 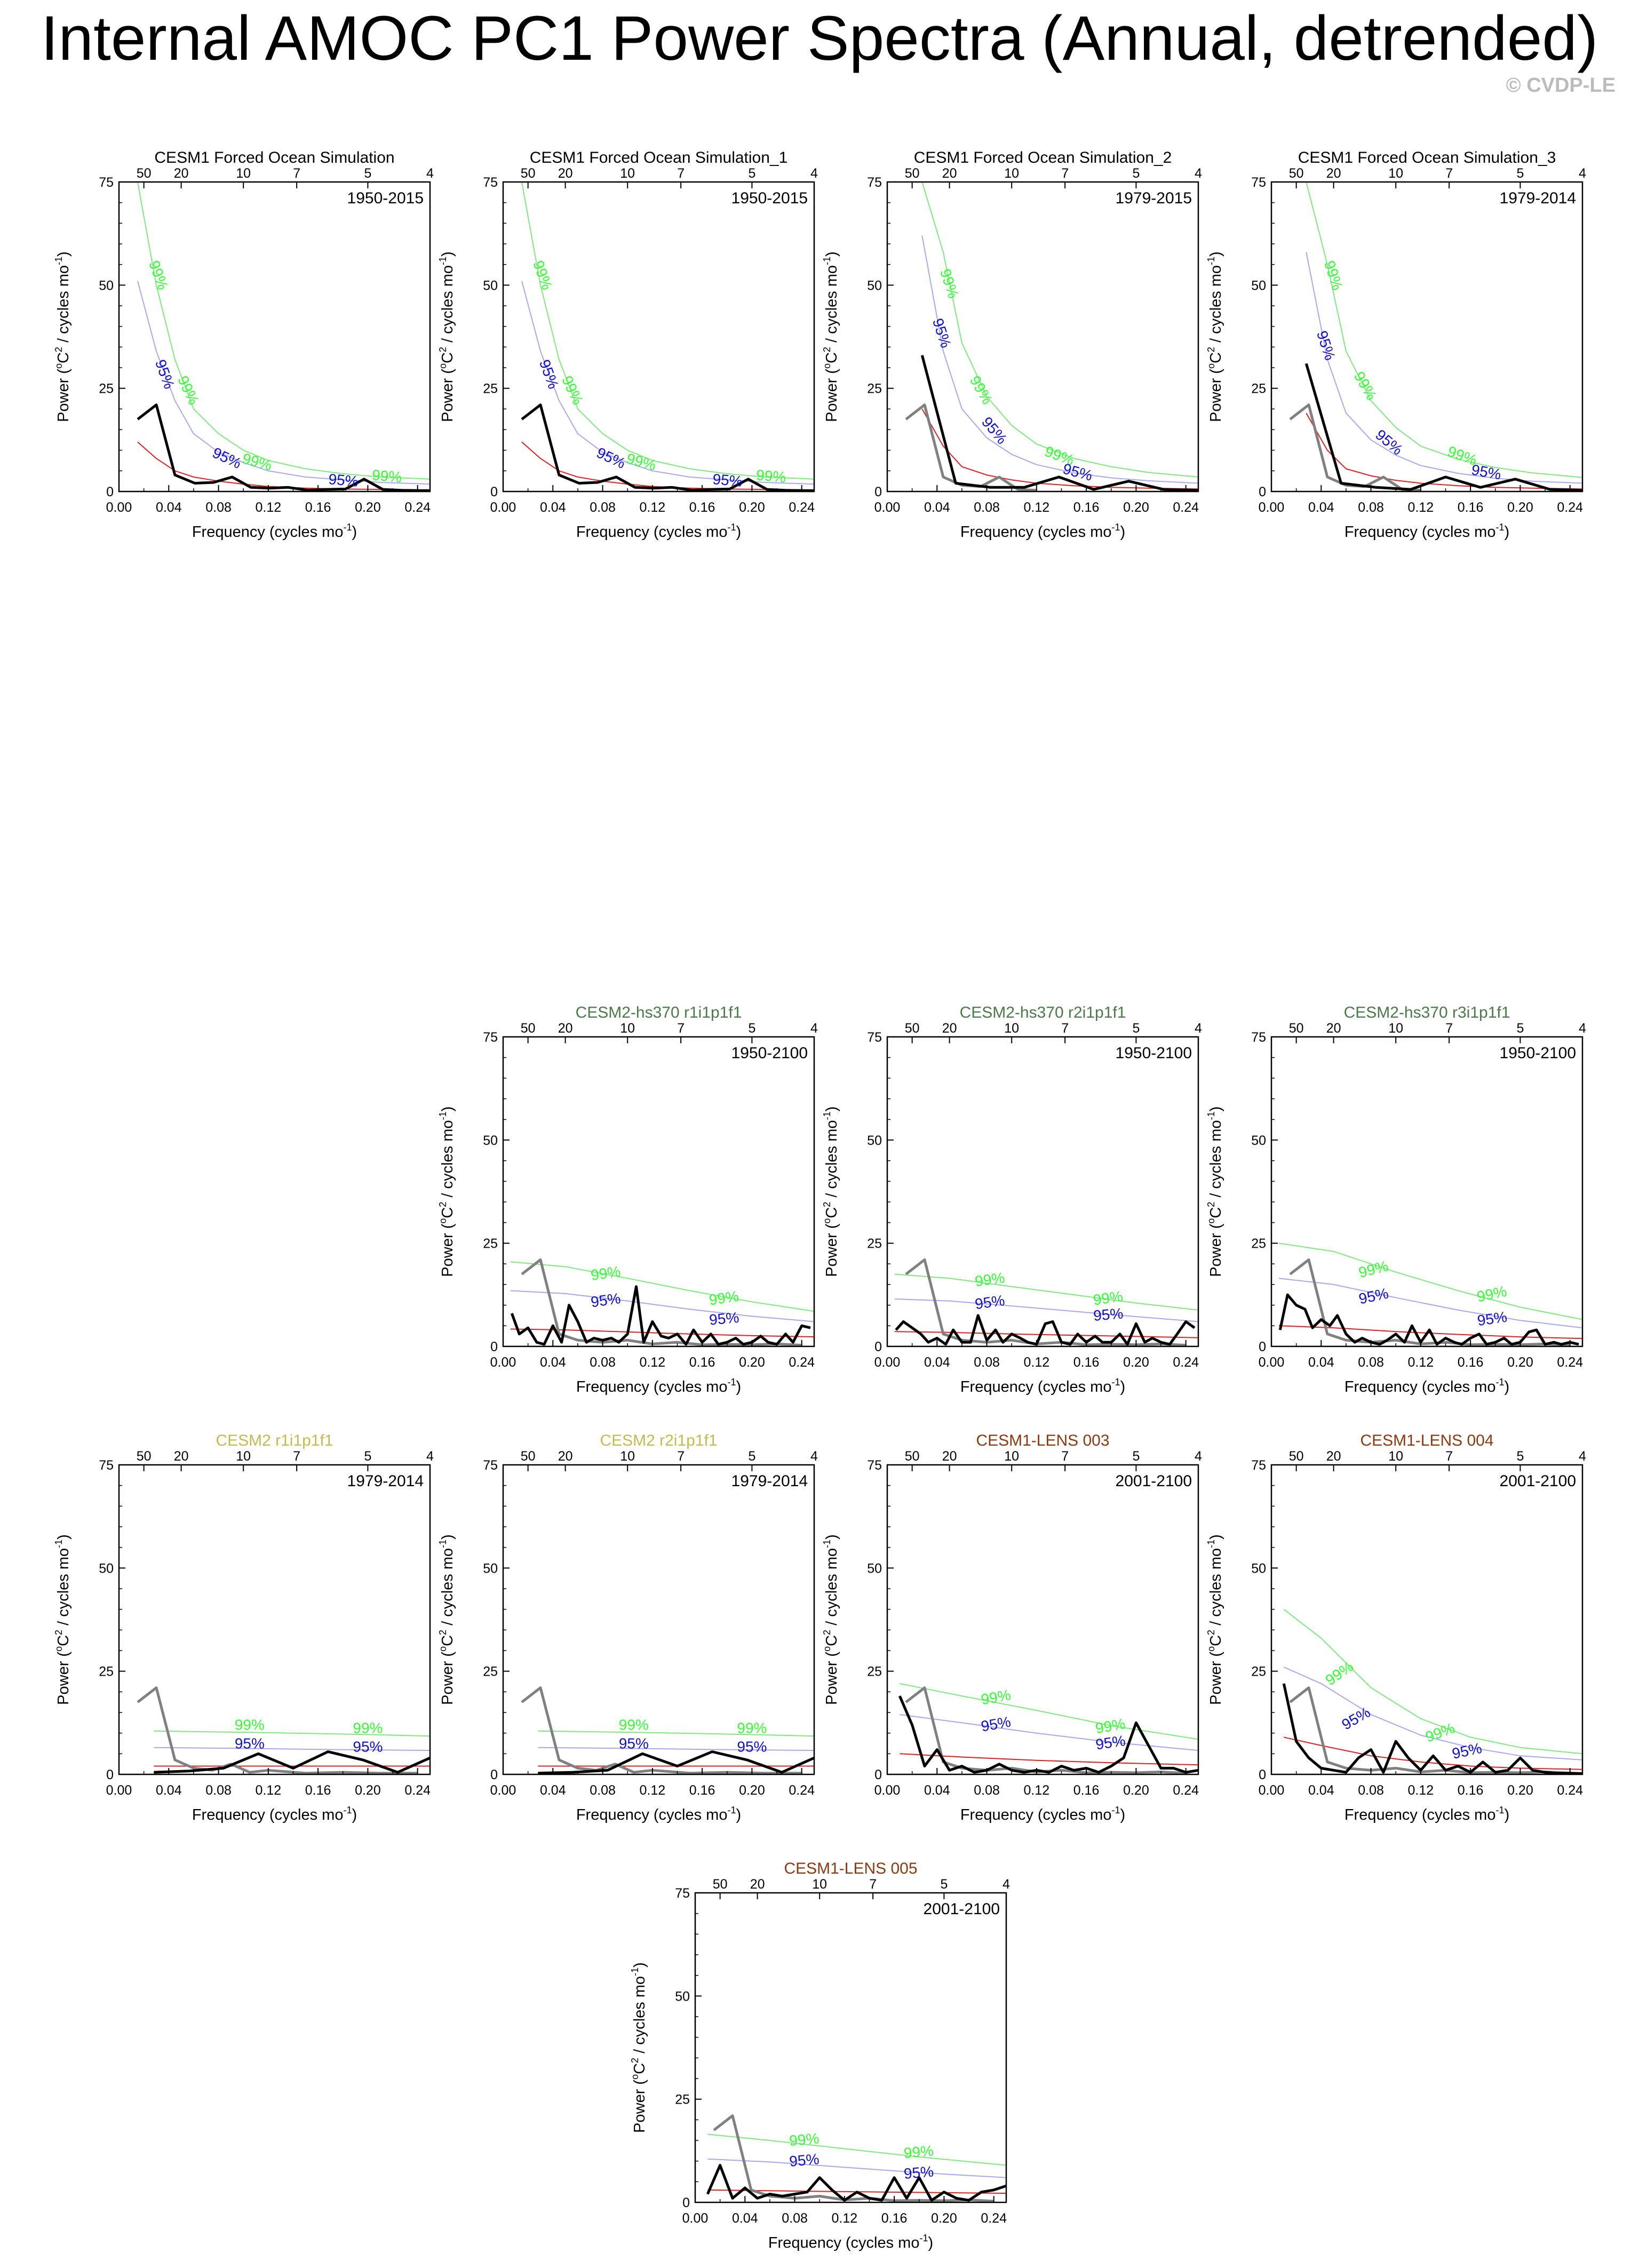 I want to click on series-red-noise-line, so click(x=1060, y=449).